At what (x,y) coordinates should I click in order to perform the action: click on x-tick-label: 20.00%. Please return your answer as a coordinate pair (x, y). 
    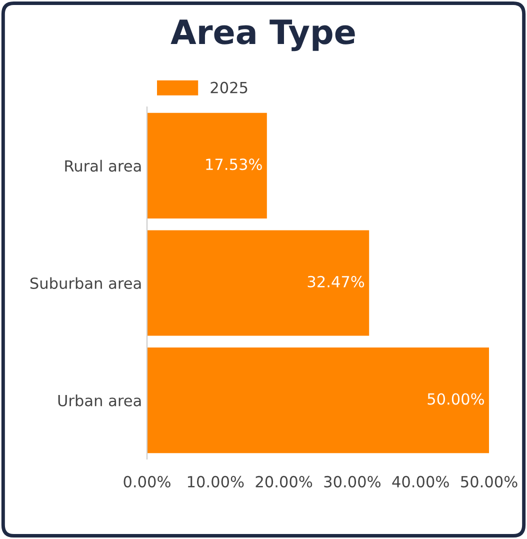
    Looking at the image, I should click on (284, 482).